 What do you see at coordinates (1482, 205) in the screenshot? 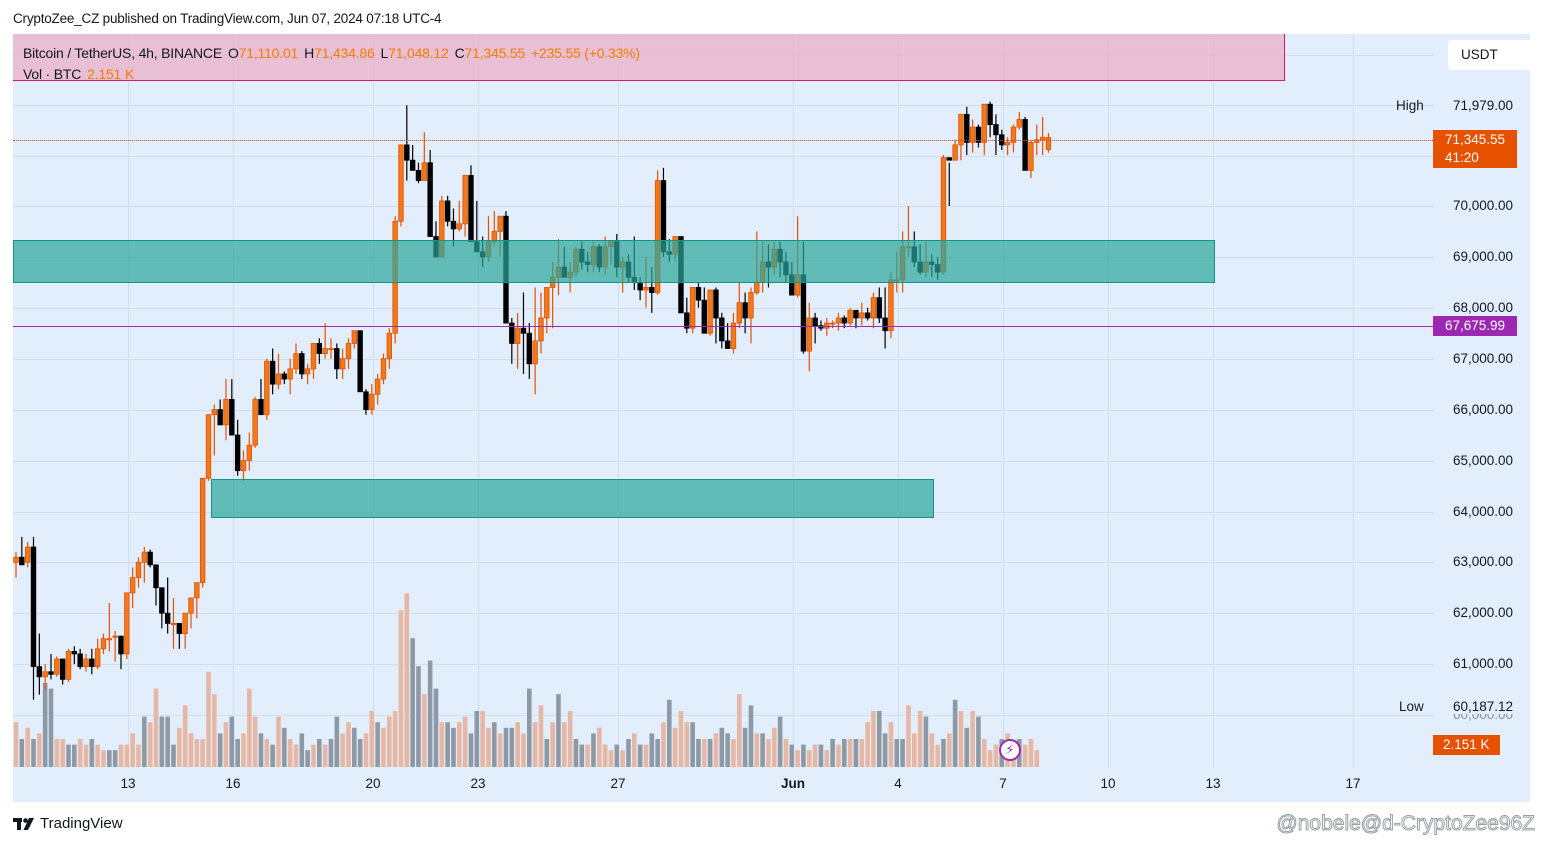
I see `price-tick: 70,000.00` at bounding box center [1482, 205].